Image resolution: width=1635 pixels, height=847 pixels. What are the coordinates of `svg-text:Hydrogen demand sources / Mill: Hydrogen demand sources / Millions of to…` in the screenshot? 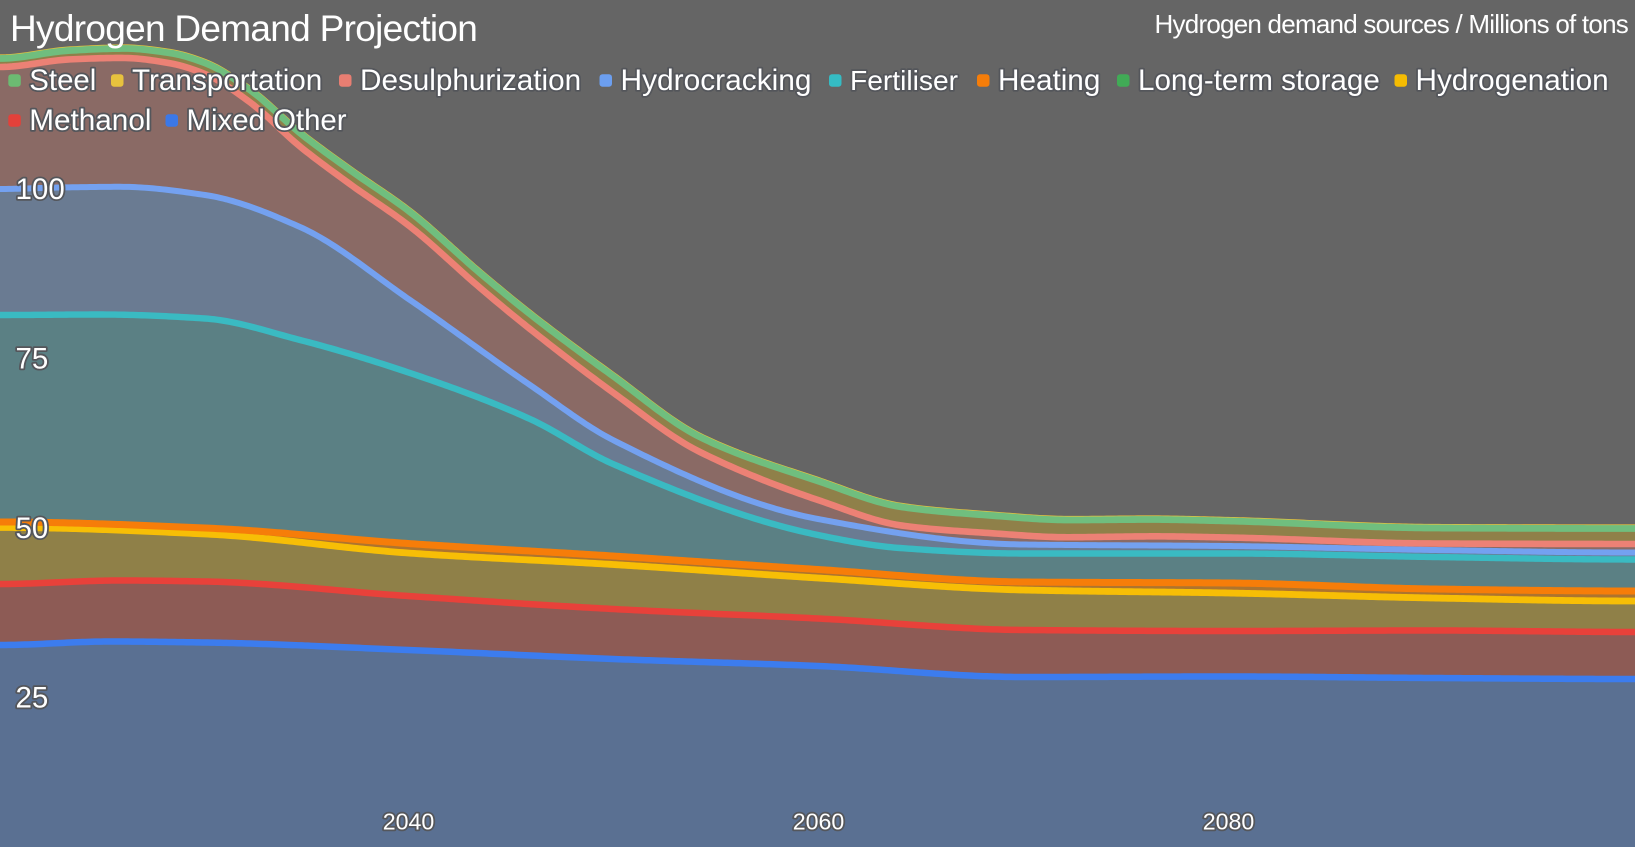 It's located at (1392, 24).